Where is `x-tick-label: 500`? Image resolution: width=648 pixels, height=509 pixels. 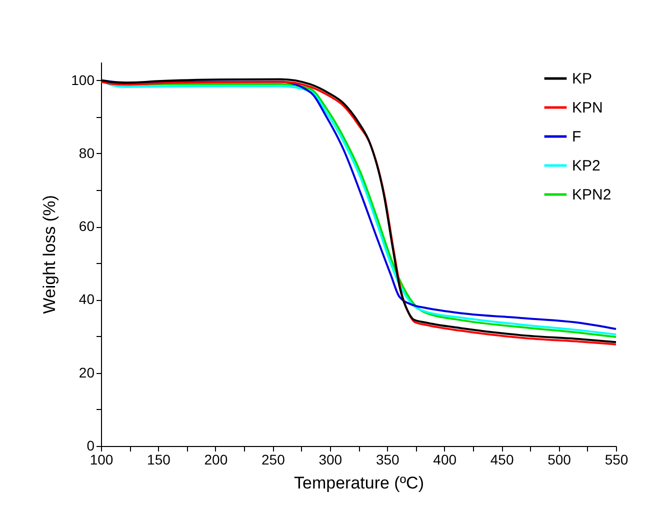 x-tick-label: 500 is located at coordinates (560, 460).